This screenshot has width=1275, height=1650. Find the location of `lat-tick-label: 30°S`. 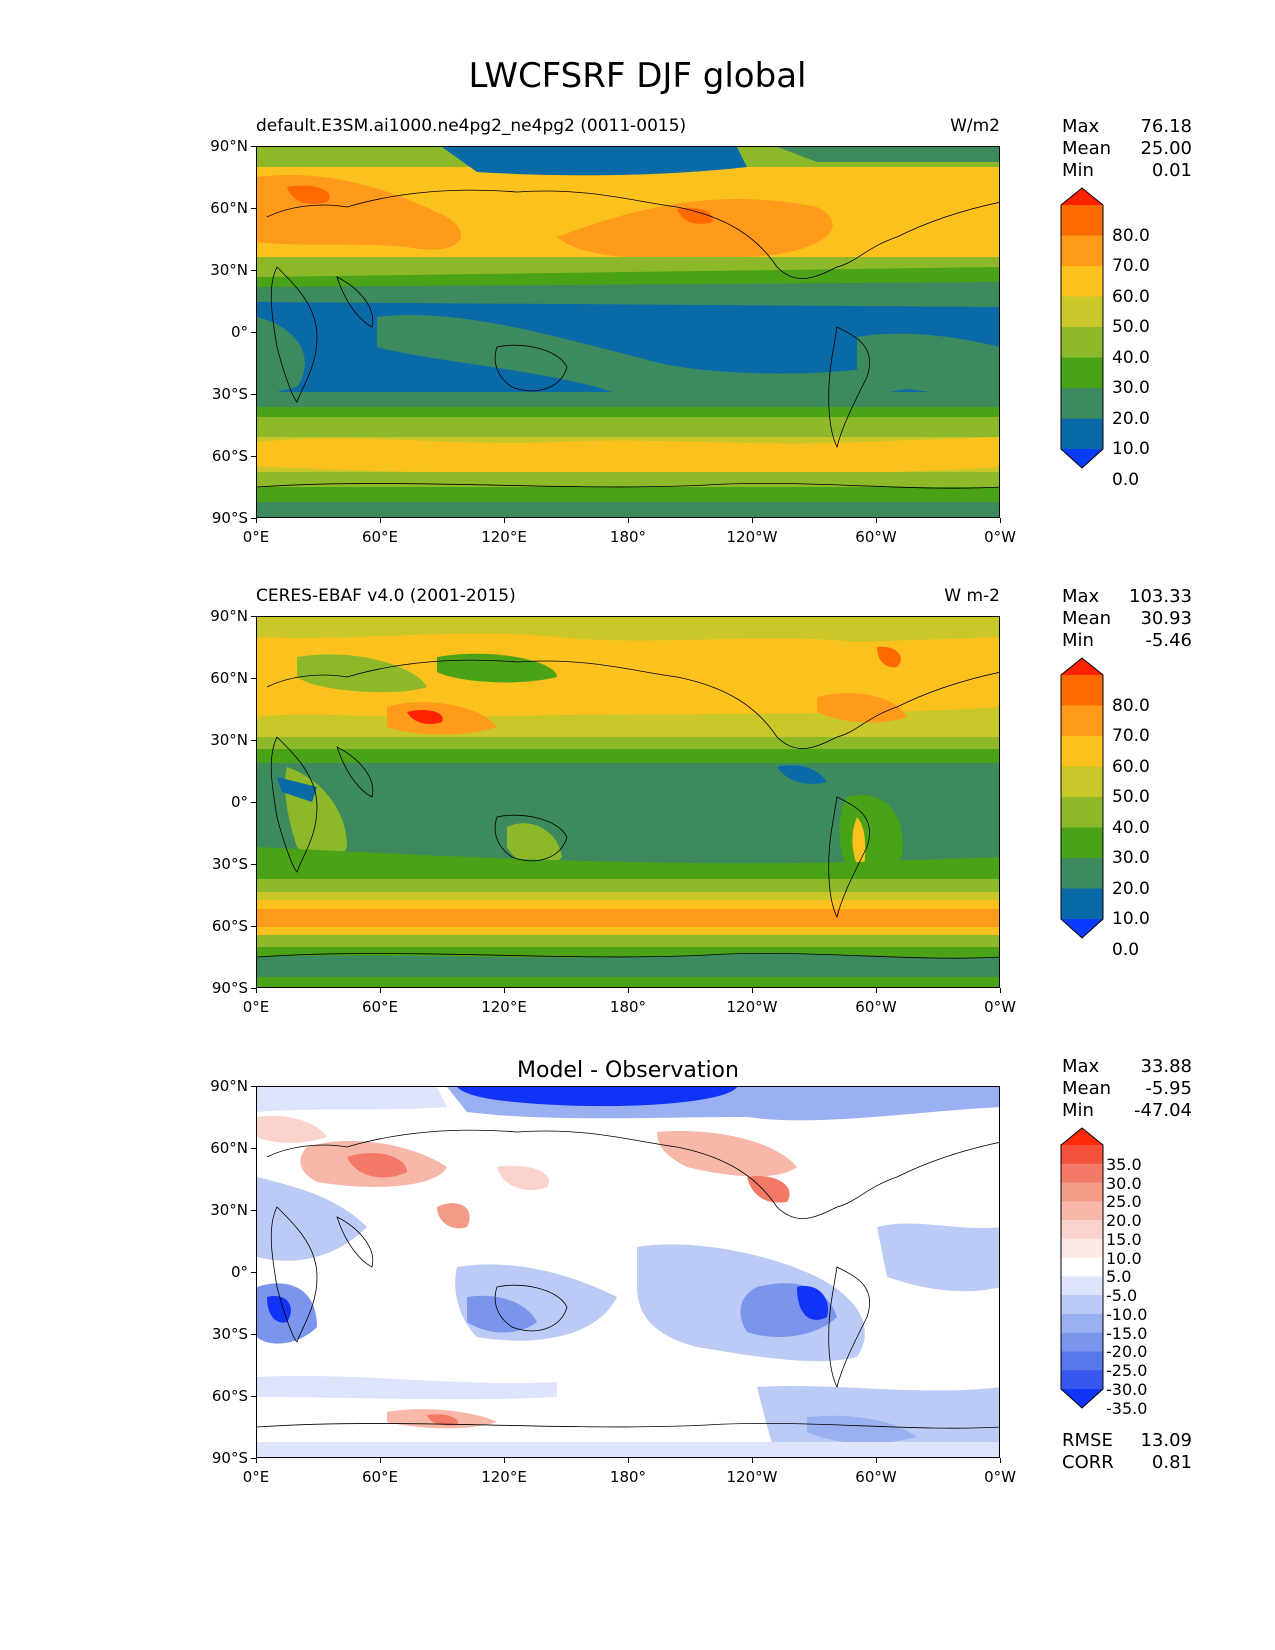

lat-tick-label: 30°S is located at coordinates (229, 1334).